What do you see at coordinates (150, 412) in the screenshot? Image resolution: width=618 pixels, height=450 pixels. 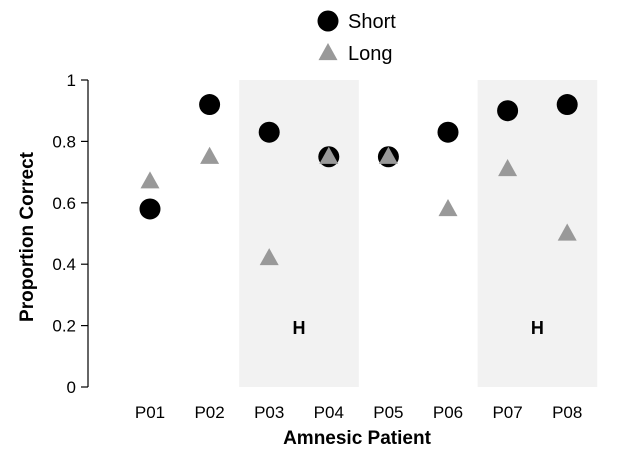 I see `x-tick-label: P01` at bounding box center [150, 412].